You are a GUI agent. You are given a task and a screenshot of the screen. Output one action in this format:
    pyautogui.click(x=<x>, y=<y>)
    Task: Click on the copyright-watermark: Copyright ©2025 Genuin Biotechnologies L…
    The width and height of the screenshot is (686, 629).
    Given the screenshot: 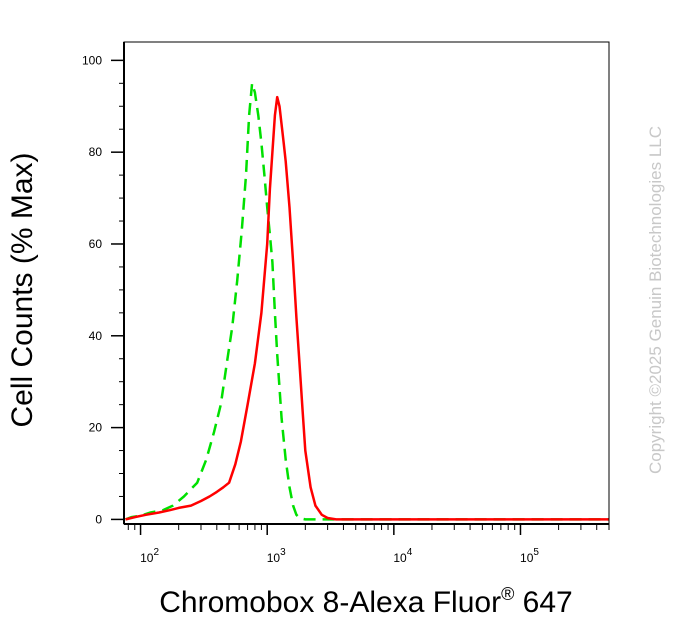 What is the action you would take?
    pyautogui.click(x=655, y=300)
    